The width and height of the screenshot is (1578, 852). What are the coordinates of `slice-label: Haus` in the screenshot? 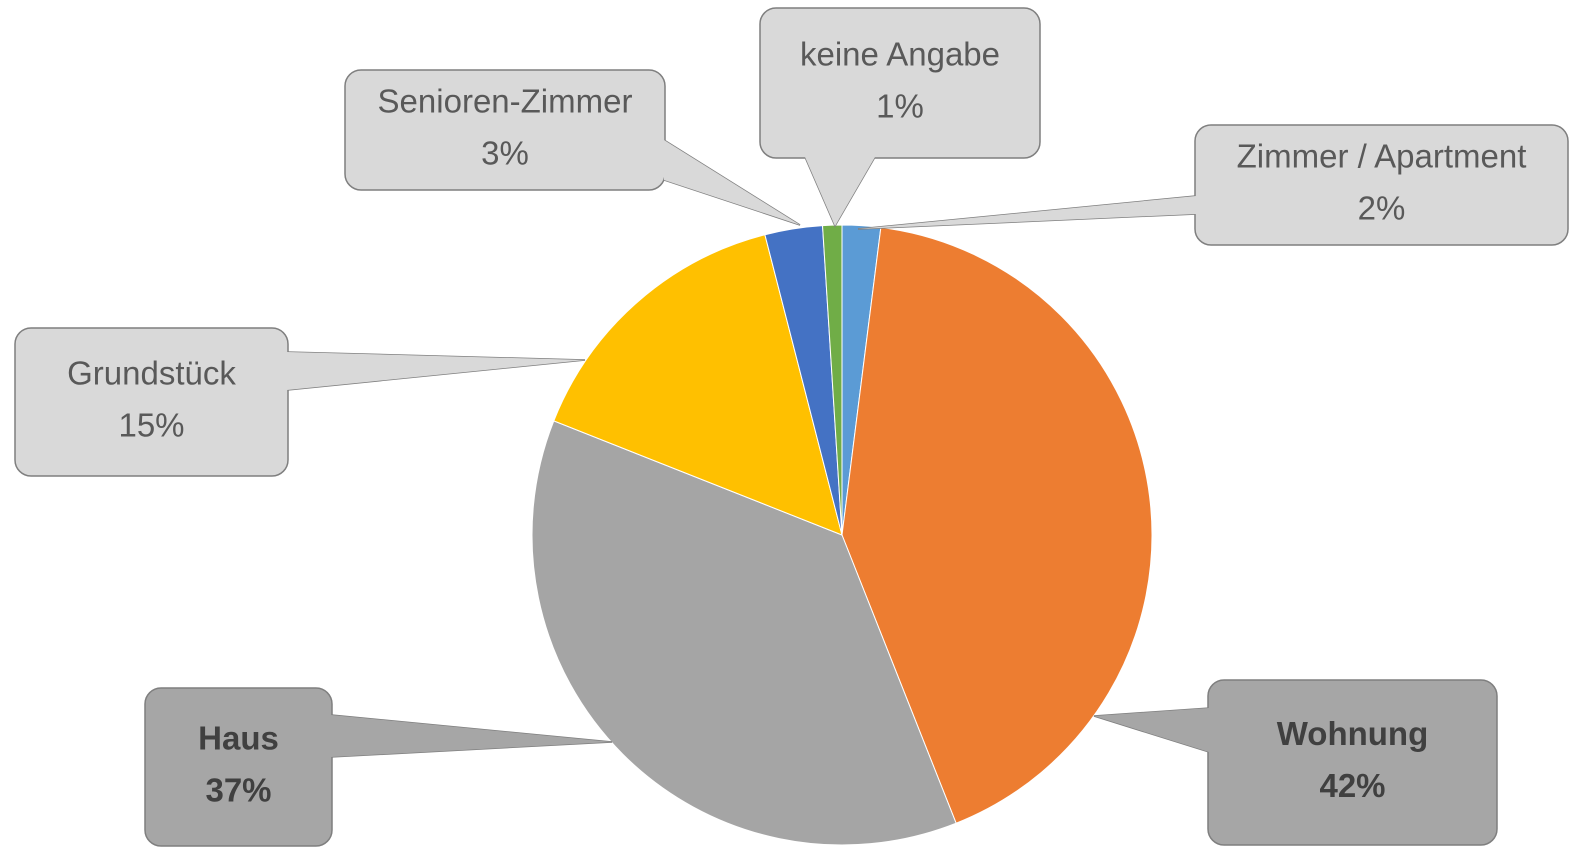 It's located at (238, 738).